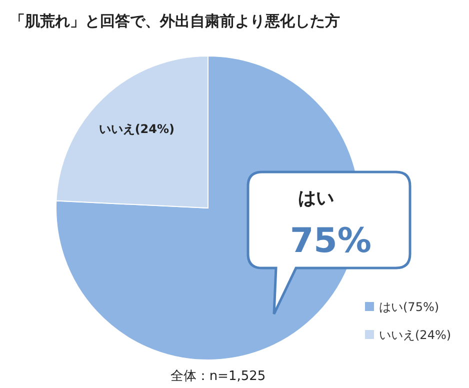 The width and height of the screenshot is (469, 388). Describe the element at coordinates (415, 335) in the screenshot. I see `legend-label: いいえ(24%)` at that location.